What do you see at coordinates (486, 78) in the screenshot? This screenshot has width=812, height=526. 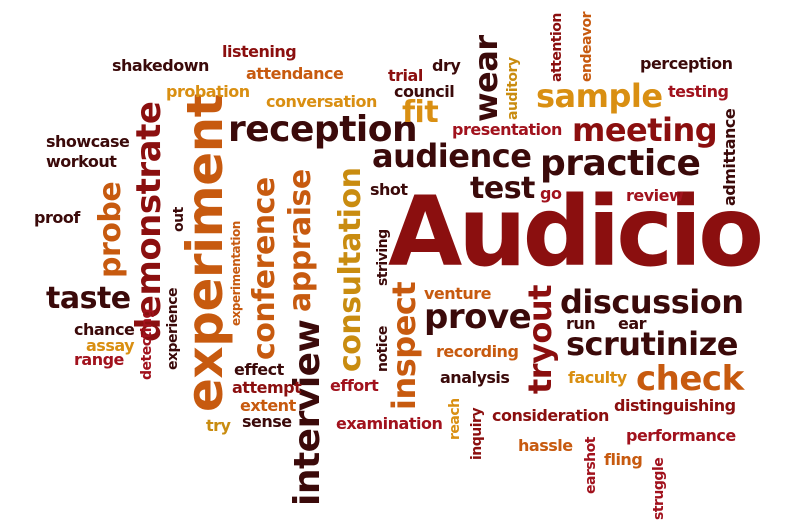 I see `word-wear: wear` at bounding box center [486, 78].